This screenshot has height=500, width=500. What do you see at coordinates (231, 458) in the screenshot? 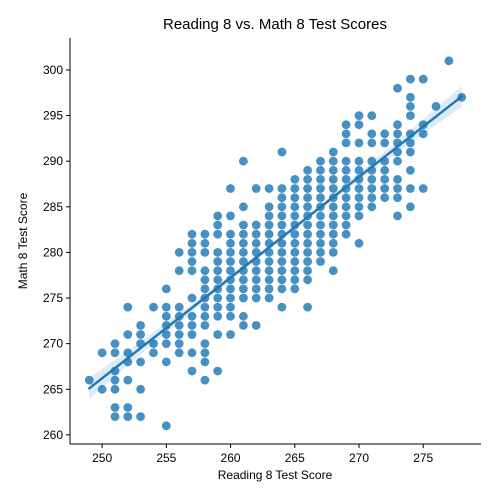
I see `x-tick-label: 260` at bounding box center [231, 458].